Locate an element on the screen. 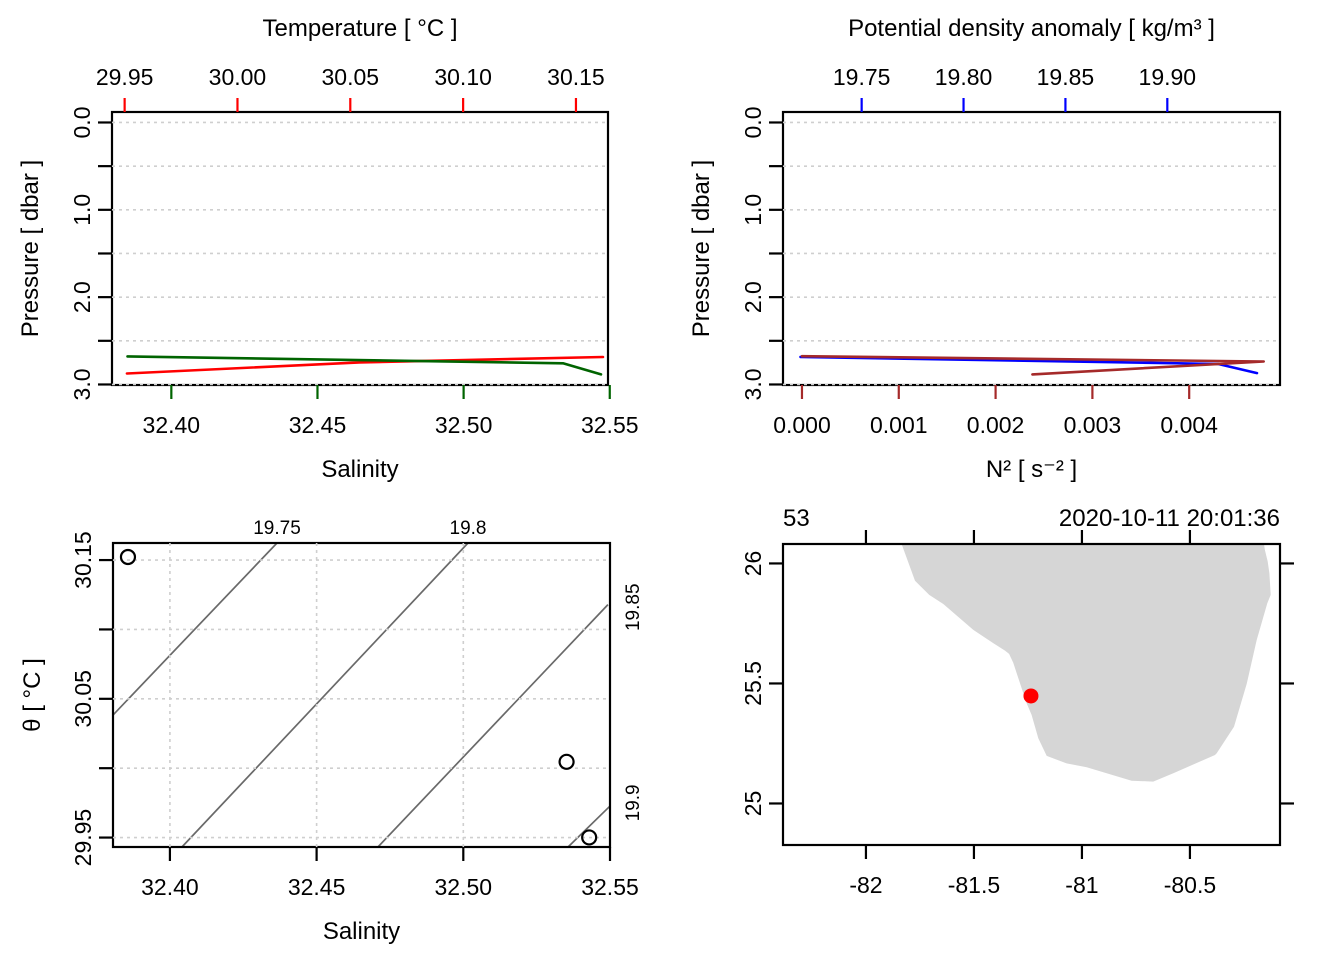 This screenshot has height=960, width=1344. tick-label: -80.5 is located at coordinates (1190, 885).